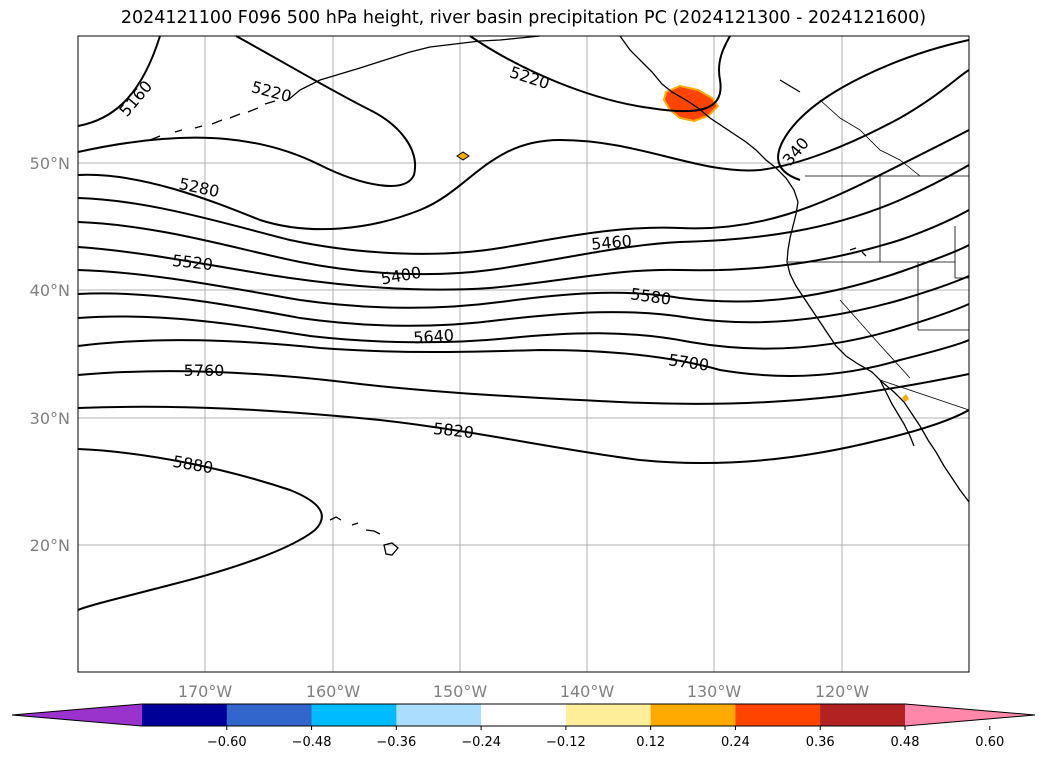 The width and height of the screenshot is (1047, 765). What do you see at coordinates (312, 742) in the screenshot?
I see `colorbar-tick-label: −0.48` at bounding box center [312, 742].